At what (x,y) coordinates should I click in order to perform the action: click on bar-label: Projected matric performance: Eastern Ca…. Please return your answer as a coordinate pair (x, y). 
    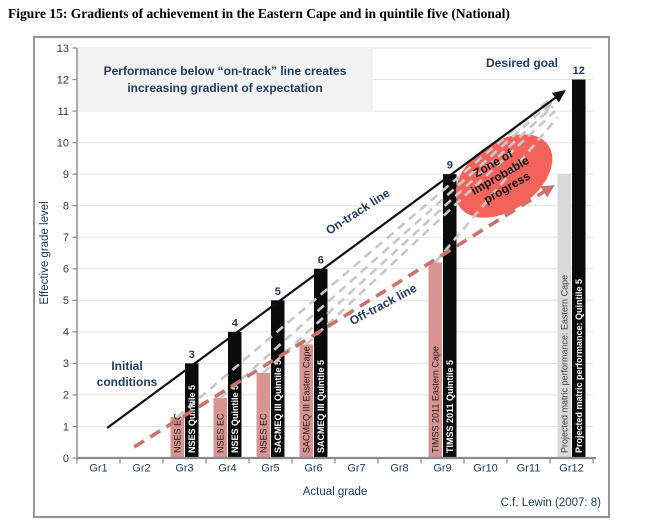
    Looking at the image, I should click on (564, 364).